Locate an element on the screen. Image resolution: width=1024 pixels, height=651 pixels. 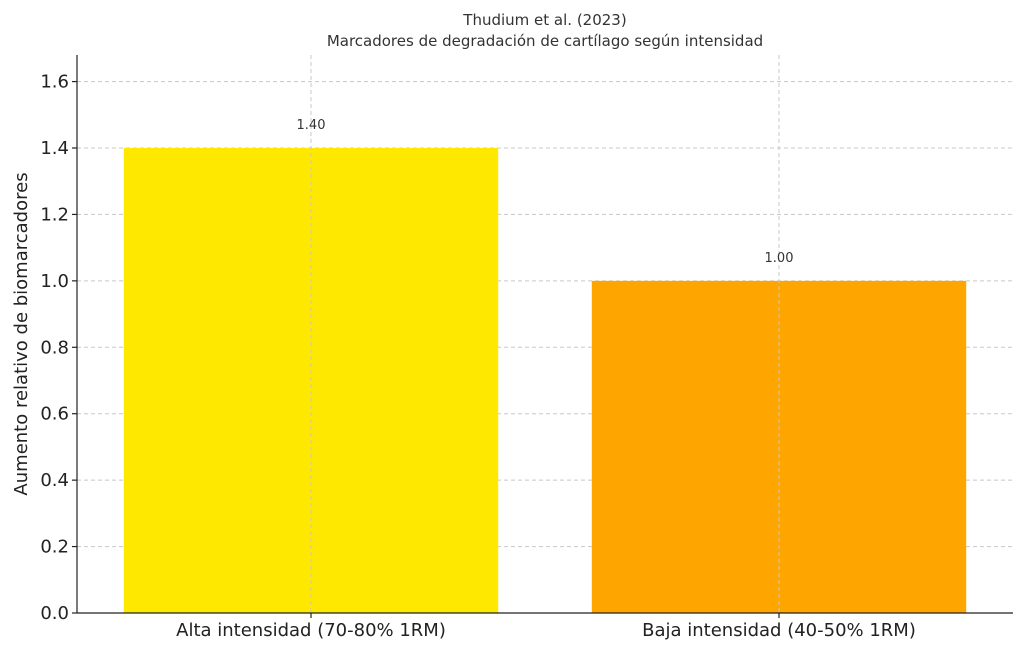
y-tick-label: 0.6 is located at coordinates (54, 414).